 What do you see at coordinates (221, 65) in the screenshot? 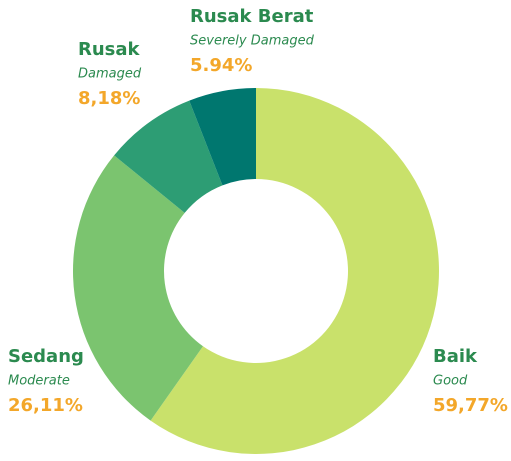
I see `value-label: 5.94%` at bounding box center [221, 65].